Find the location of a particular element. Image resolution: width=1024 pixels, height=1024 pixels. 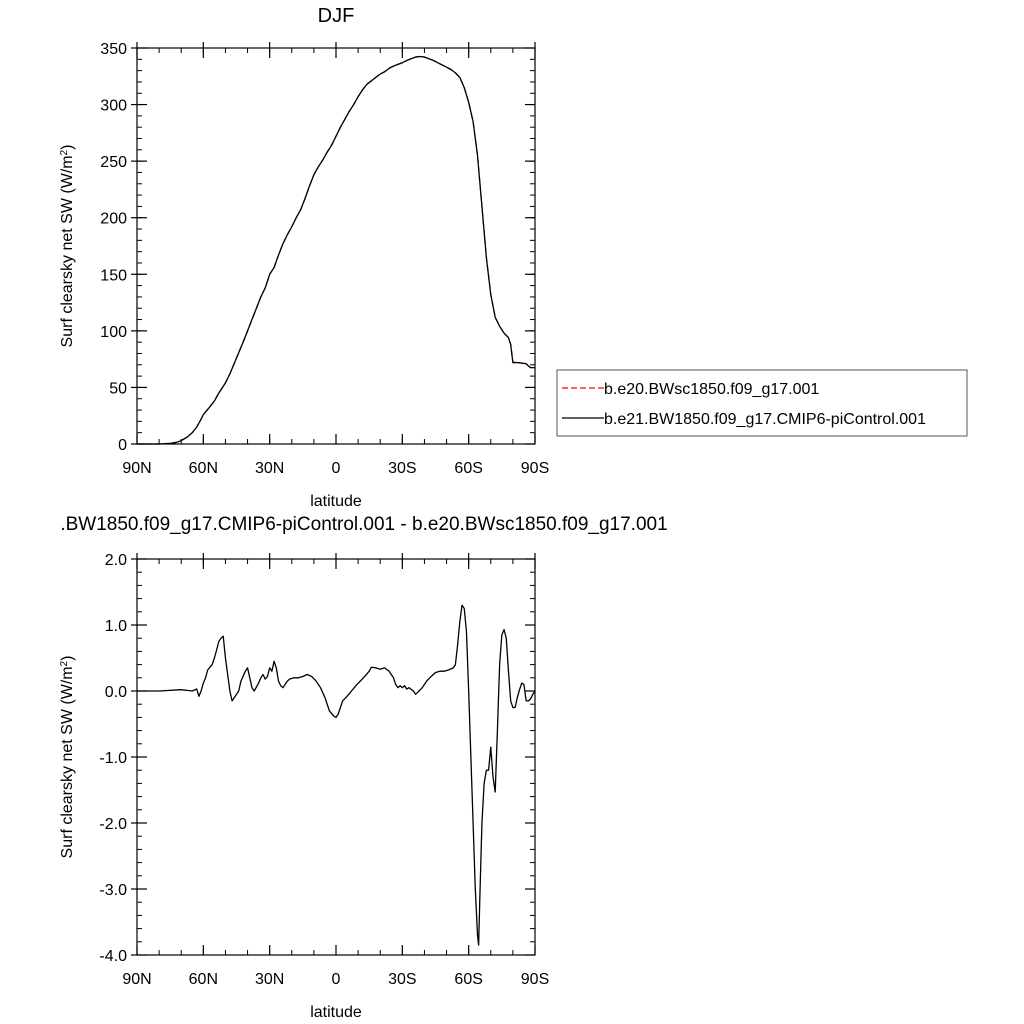

y-tick-label: 2.0 is located at coordinates (116, 560).